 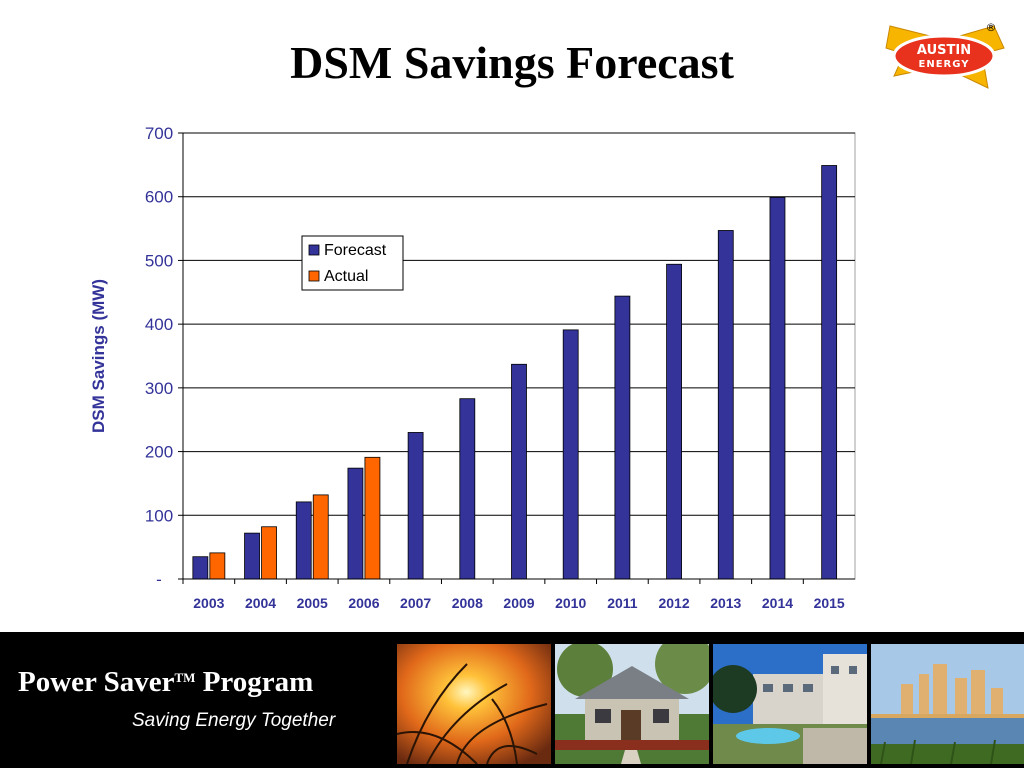 I want to click on x-tick-label: 2009, so click(x=518, y=603).